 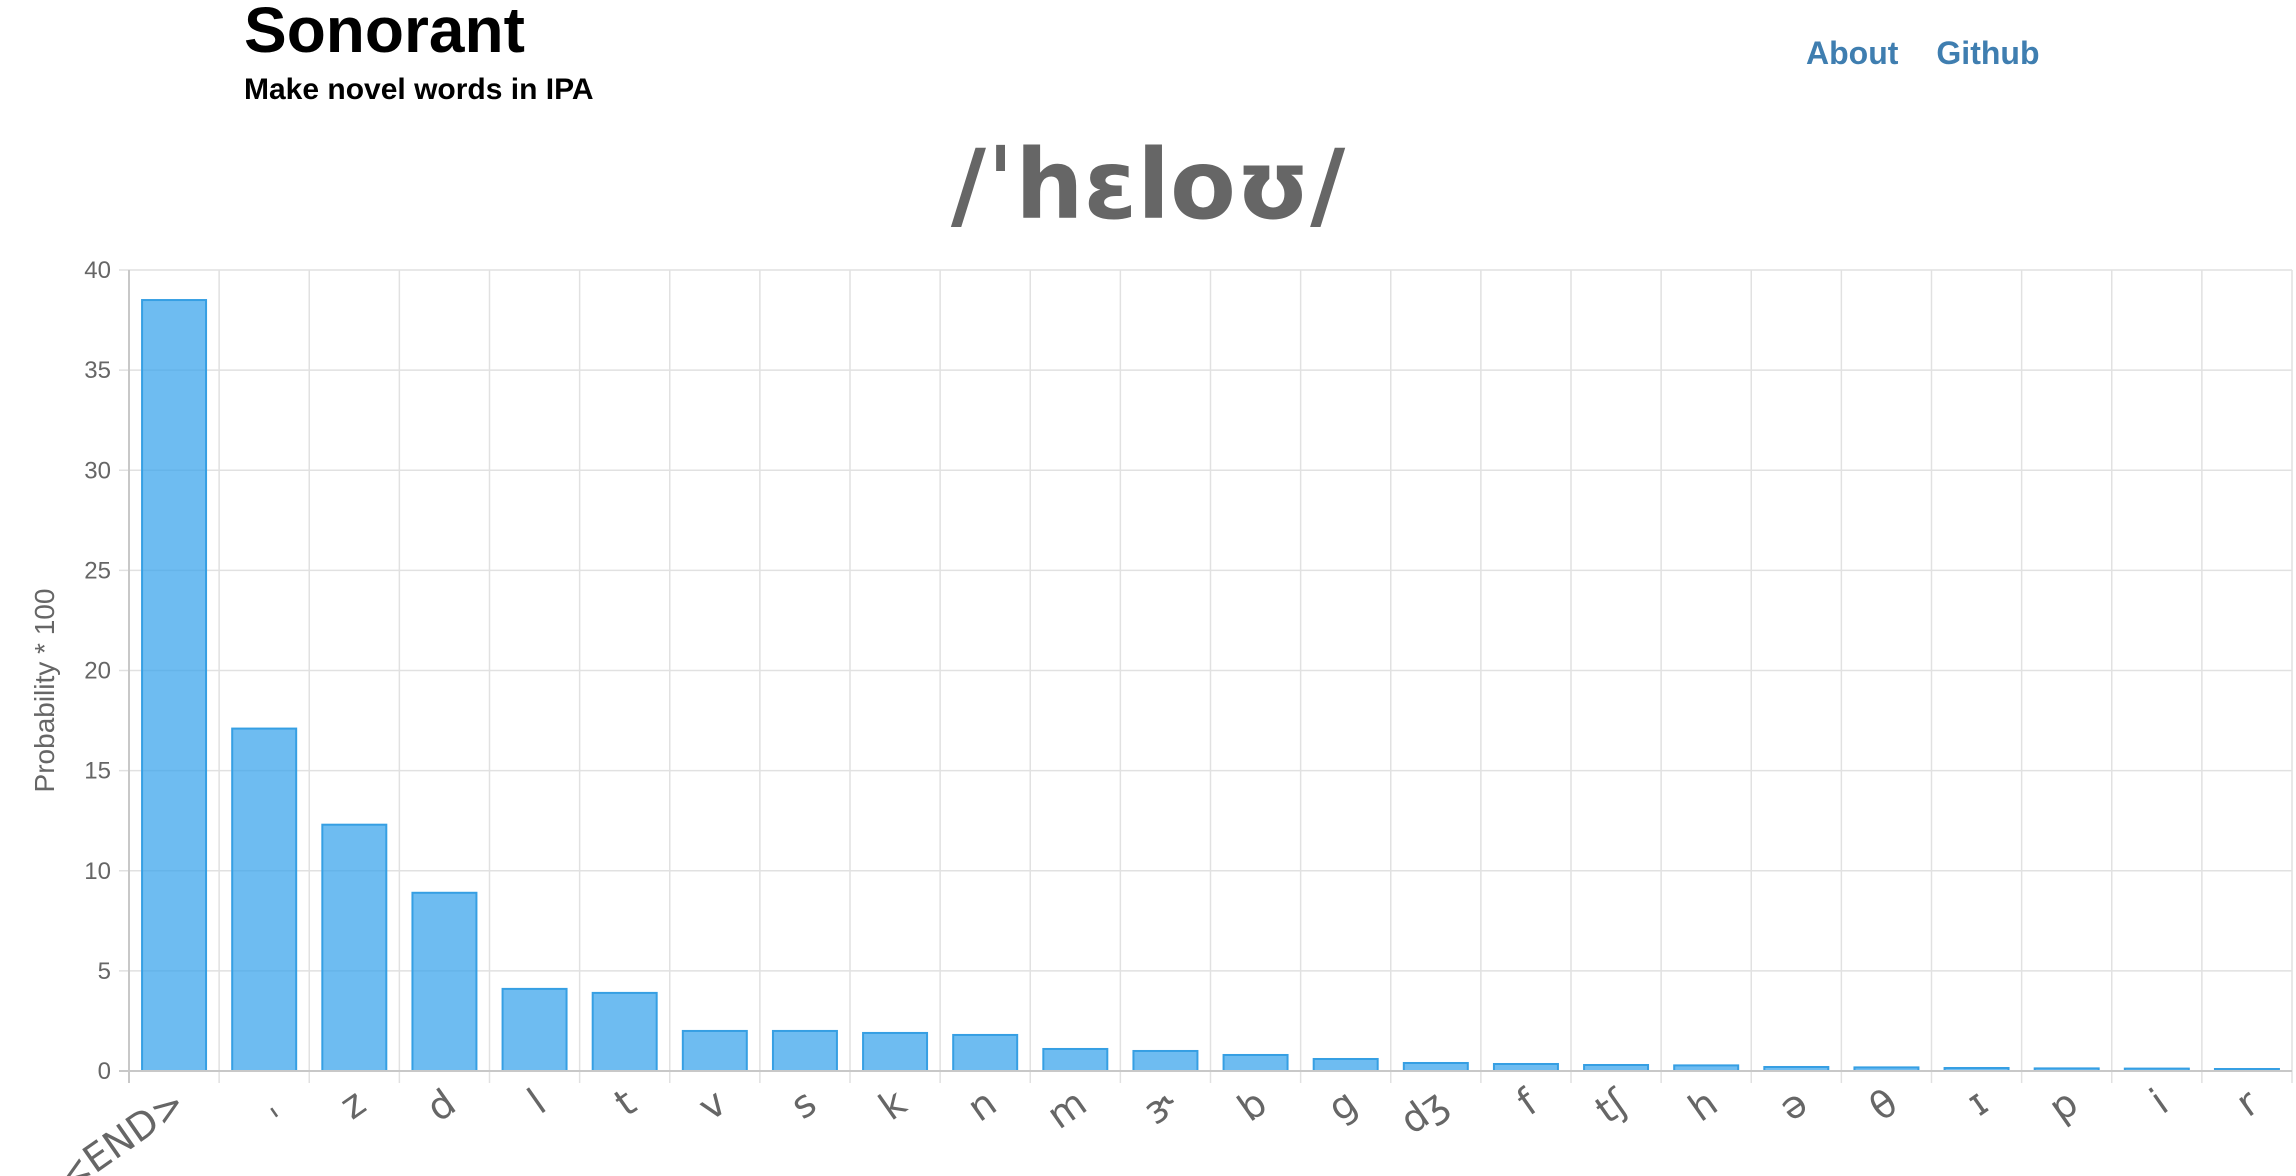 What do you see at coordinates (44, 691) in the screenshot?
I see `y-axis-title: Probability * 100` at bounding box center [44, 691].